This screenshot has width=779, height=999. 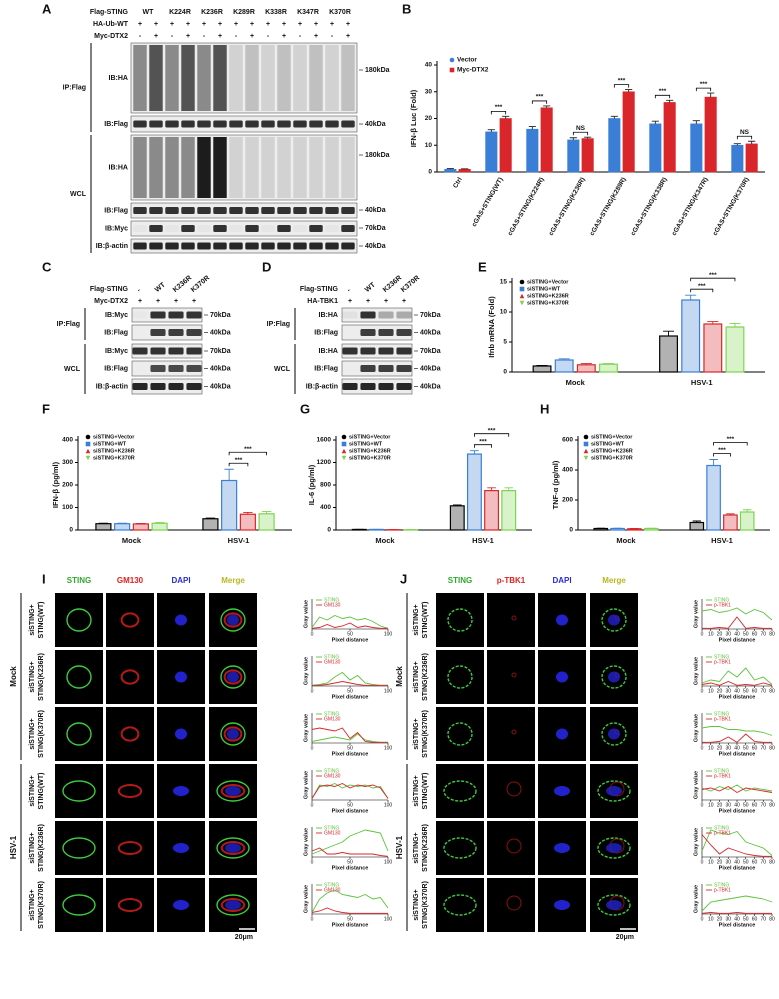 What do you see at coordinates (388, 748) in the screenshot?
I see `x-tick-label: 100` at bounding box center [388, 748].